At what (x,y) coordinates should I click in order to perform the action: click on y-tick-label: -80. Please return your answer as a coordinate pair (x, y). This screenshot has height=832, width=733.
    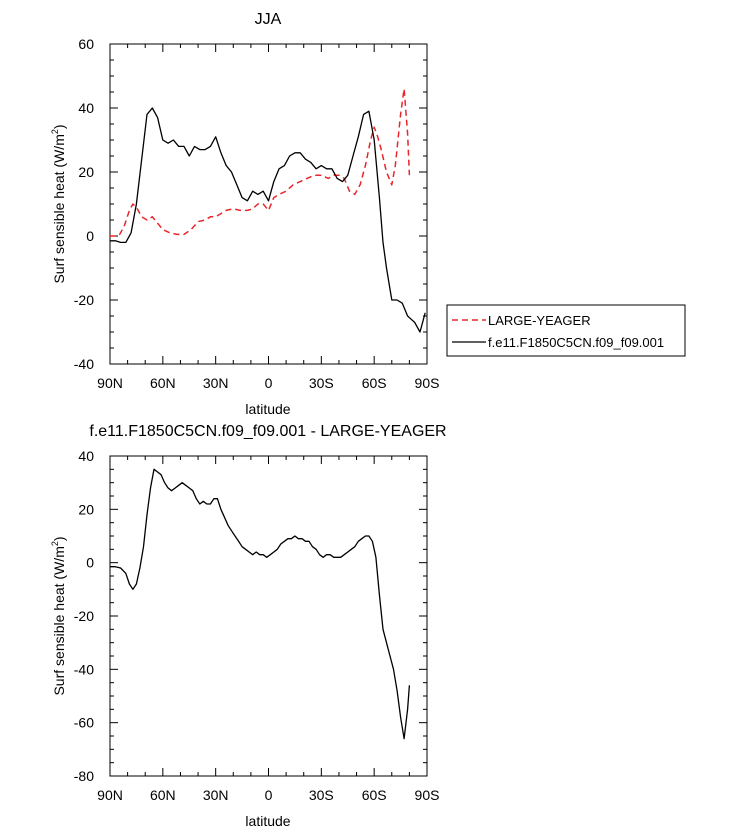
    Looking at the image, I should click on (84, 776).